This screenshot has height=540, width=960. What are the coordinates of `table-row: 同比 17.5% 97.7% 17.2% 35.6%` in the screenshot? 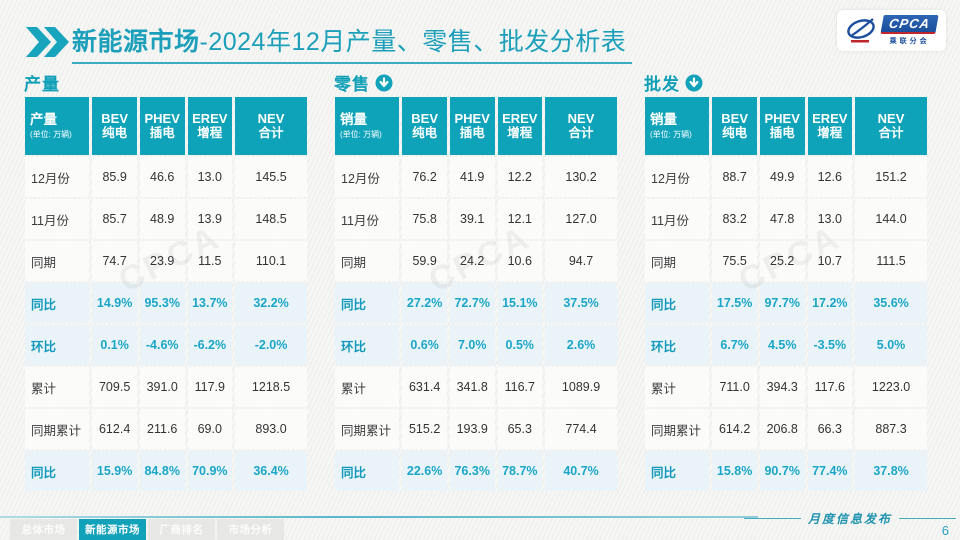 It's located at (786, 303).